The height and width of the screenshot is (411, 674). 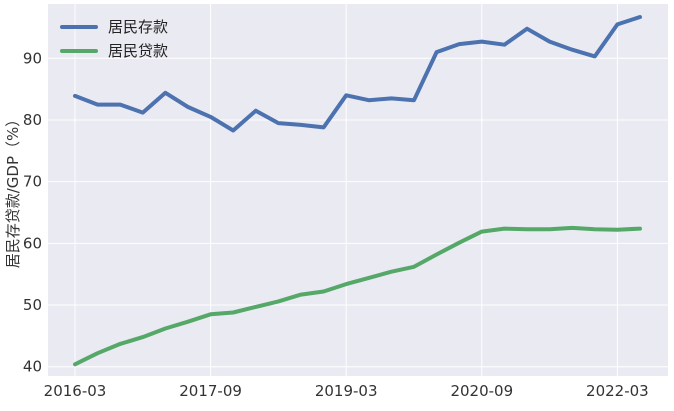 I want to click on y-tick-label: 60, so click(x=32, y=243).